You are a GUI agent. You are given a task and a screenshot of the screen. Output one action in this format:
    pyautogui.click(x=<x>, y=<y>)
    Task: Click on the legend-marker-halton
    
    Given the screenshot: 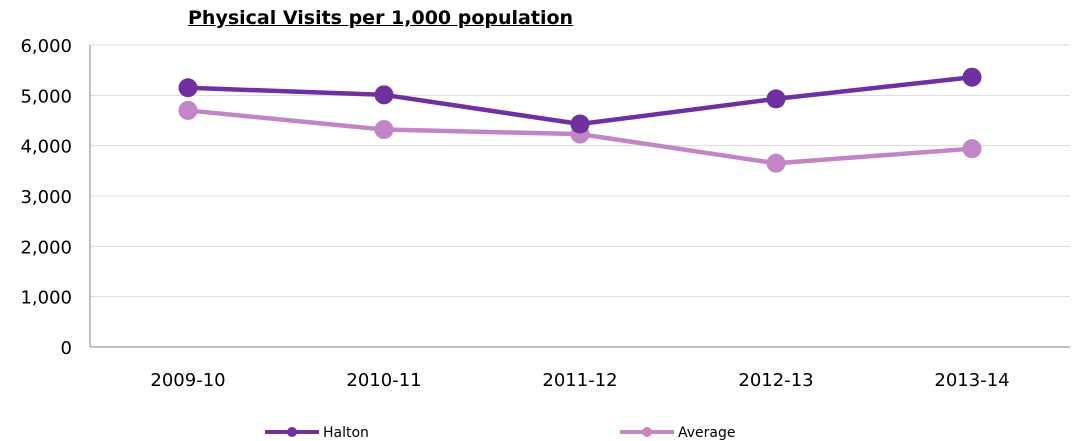 What is the action you would take?
    pyautogui.click(x=292, y=432)
    